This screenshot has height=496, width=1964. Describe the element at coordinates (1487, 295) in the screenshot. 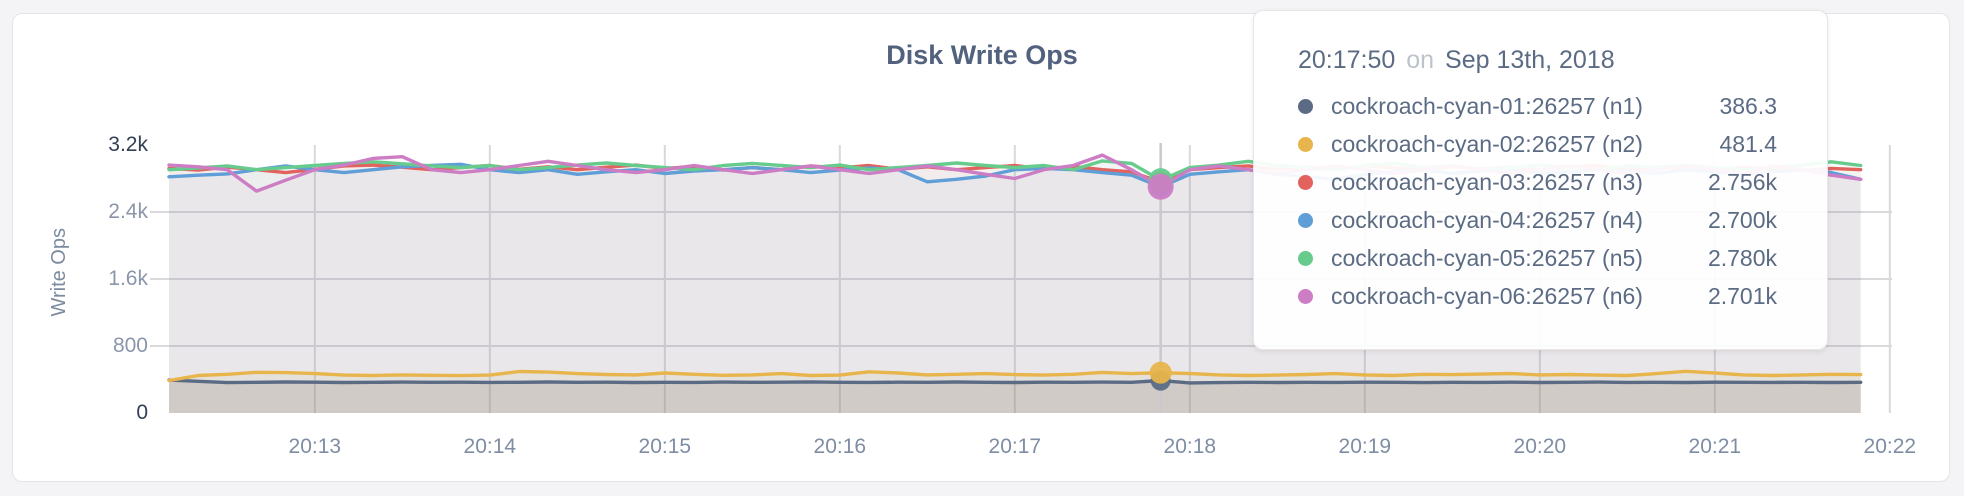

I see `series-label: cockroach-cyan-06:26257 (n6)` at that location.